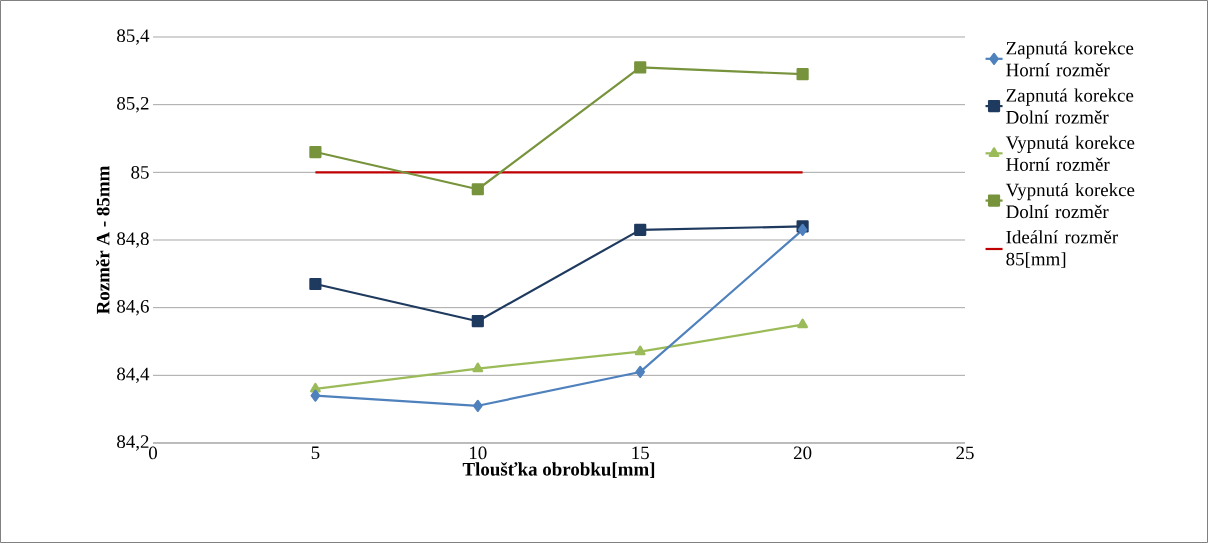  What do you see at coordinates (1070, 200) in the screenshot?
I see `legend-label: Vypnutá korekce Dolní rozměr` at bounding box center [1070, 200].